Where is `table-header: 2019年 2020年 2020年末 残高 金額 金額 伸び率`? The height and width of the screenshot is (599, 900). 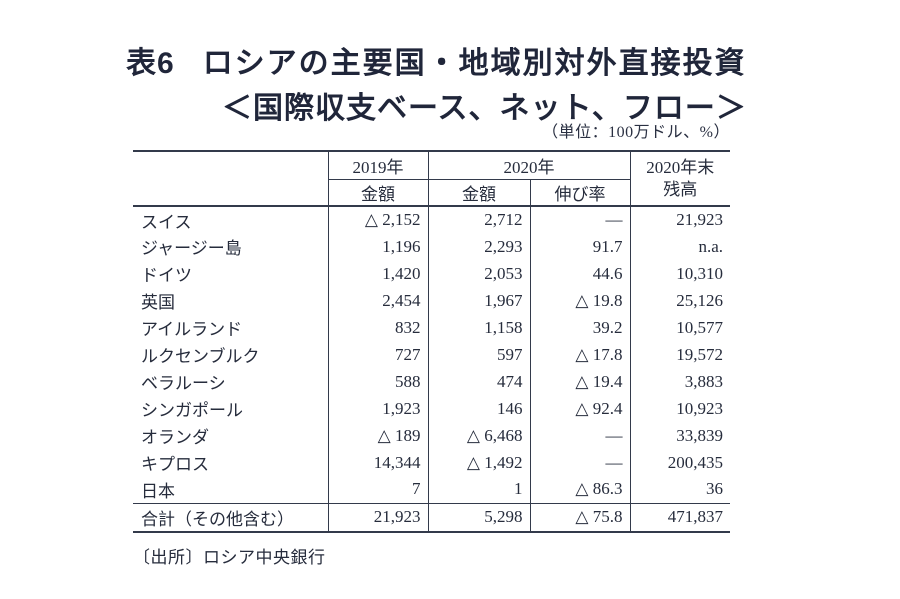
table-header: 2019年 2020年 2020年末 残高 金額 金額 伸び率 is located at coordinates (431, 178).